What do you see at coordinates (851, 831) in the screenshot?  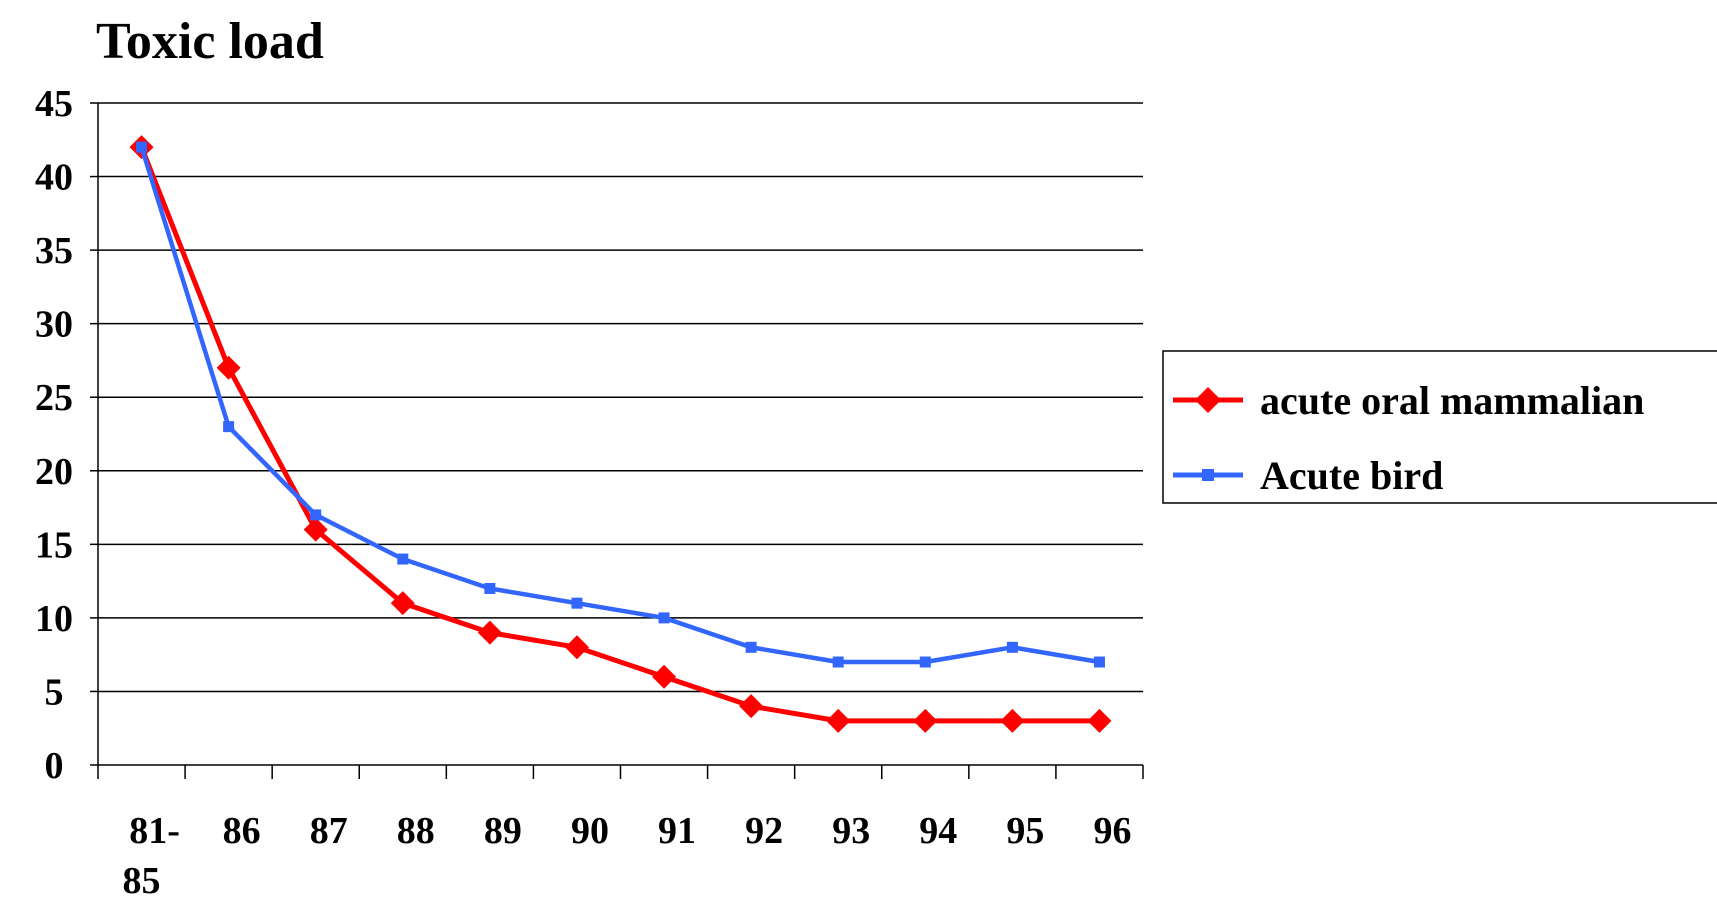 I see `x-tick-label: 93` at bounding box center [851, 831].